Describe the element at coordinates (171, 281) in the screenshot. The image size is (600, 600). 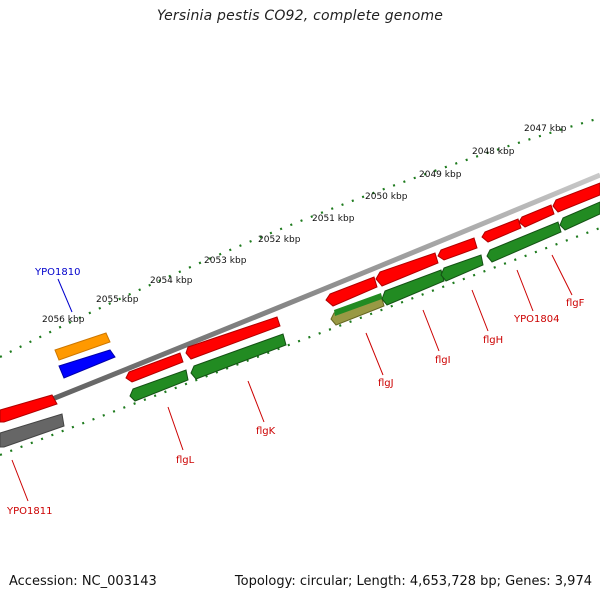
I see `tick-label: 2054 kbp` at that location.